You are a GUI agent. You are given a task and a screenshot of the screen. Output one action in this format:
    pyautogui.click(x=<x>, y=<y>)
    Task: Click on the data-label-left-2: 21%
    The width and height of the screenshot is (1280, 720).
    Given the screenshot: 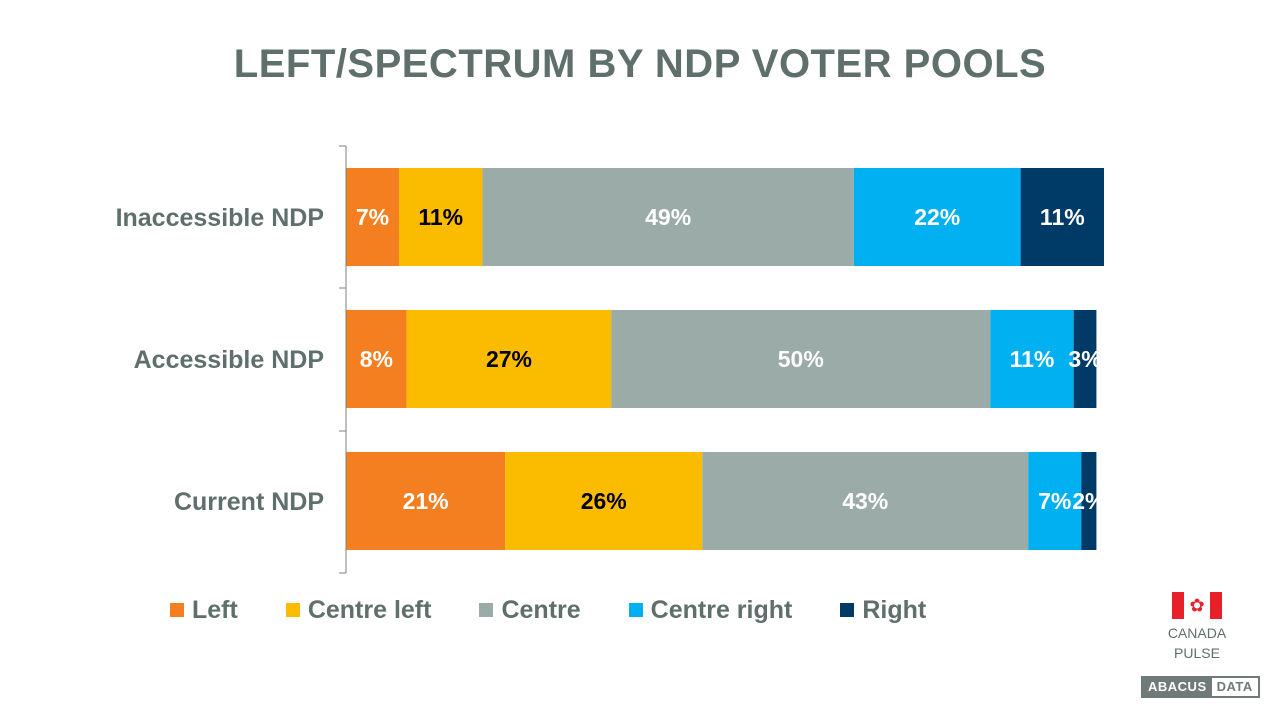 What is the action you would take?
    pyautogui.click(x=426, y=501)
    